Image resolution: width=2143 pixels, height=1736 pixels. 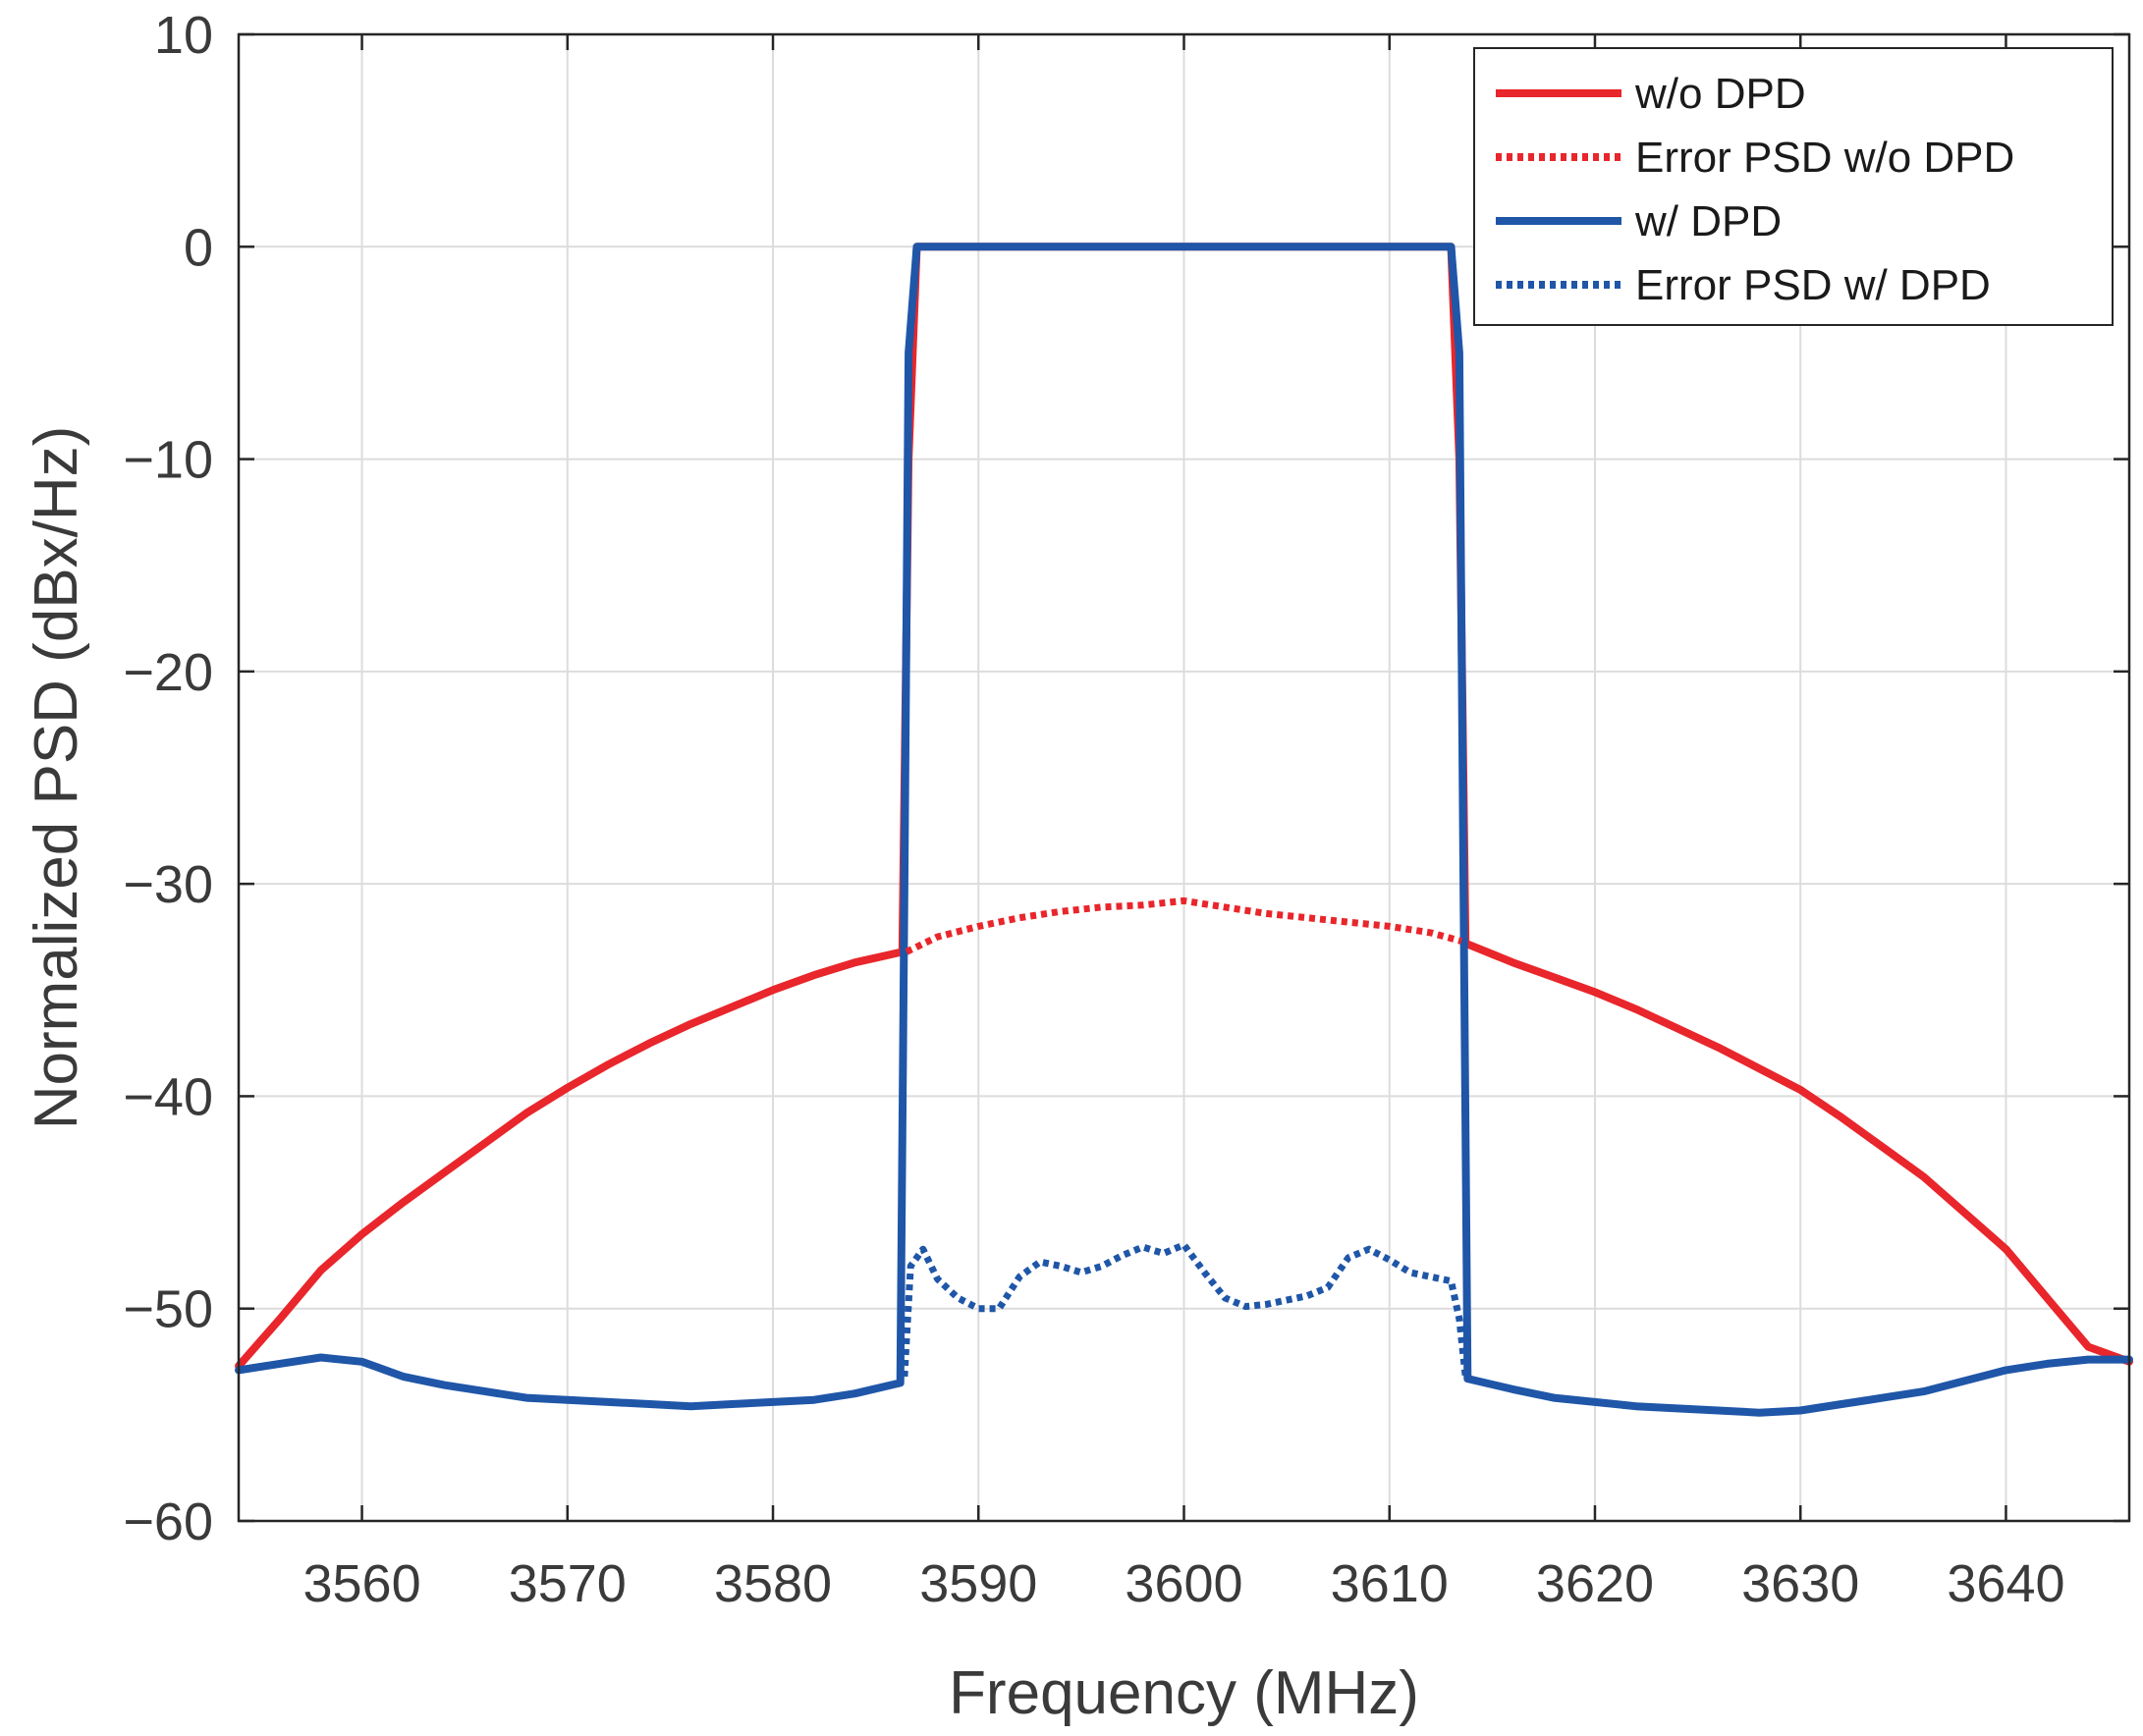 I want to click on y-tick-label: −20, so click(x=168, y=672).